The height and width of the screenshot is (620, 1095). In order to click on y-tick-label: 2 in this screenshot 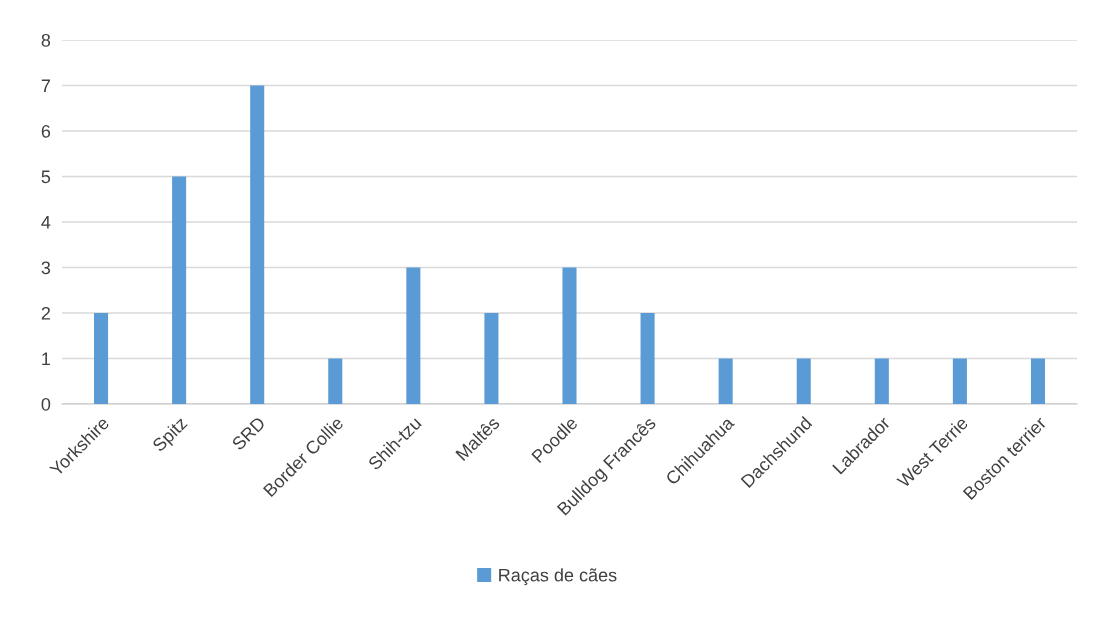, I will do `click(45, 313)`.